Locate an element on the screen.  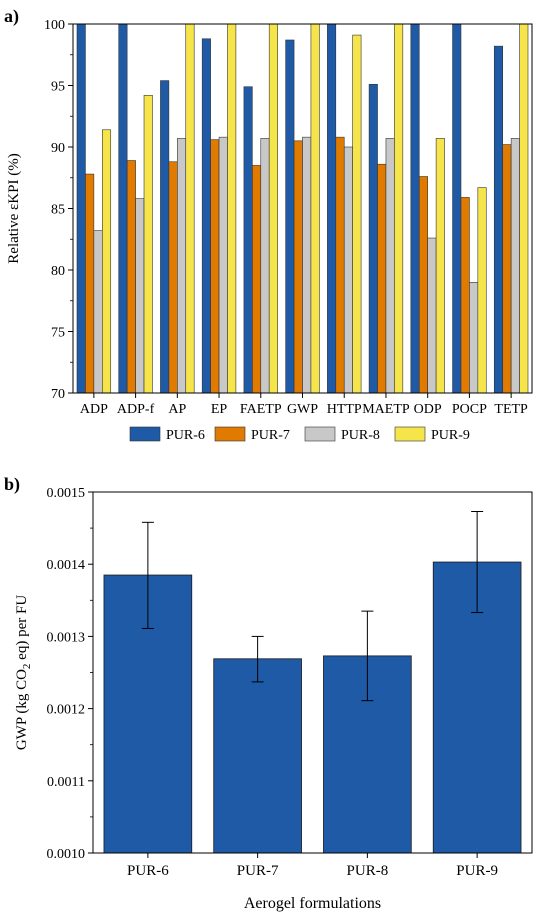
panel-b-y-axis-label-part2: eq) per FU is located at coordinates (22, 629).